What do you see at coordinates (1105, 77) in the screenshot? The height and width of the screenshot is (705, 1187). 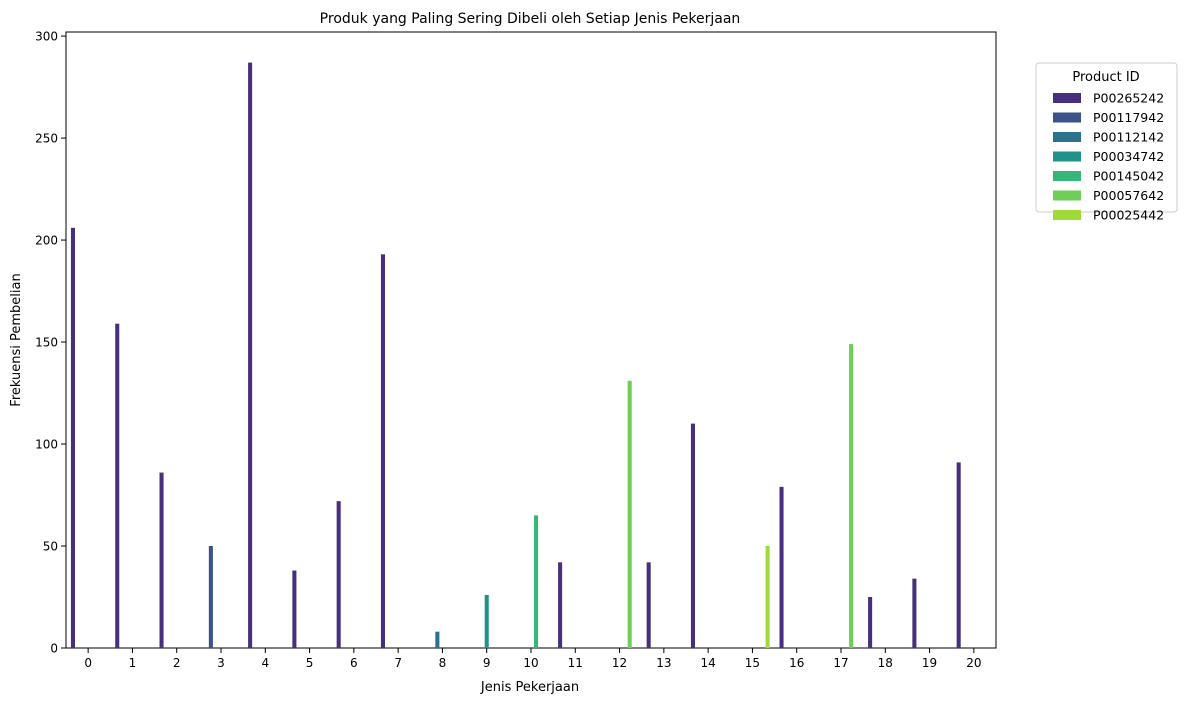 I see `legend-title: Product ID` at bounding box center [1105, 77].